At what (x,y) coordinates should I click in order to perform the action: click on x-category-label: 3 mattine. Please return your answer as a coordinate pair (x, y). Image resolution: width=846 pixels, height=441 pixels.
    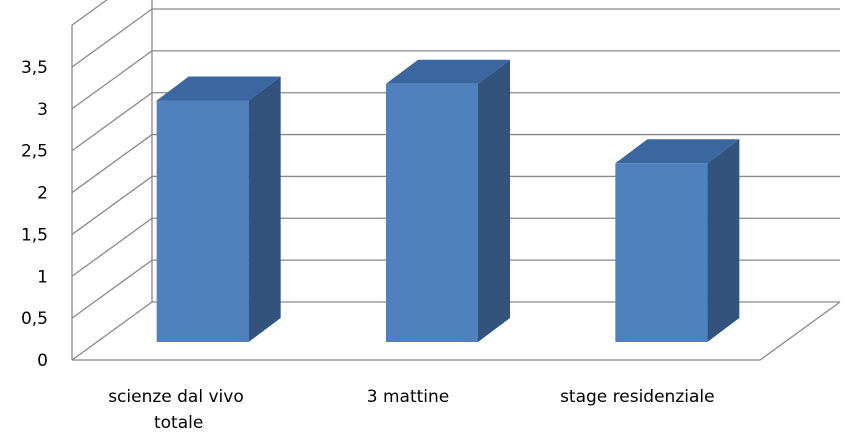
    Looking at the image, I should click on (408, 397).